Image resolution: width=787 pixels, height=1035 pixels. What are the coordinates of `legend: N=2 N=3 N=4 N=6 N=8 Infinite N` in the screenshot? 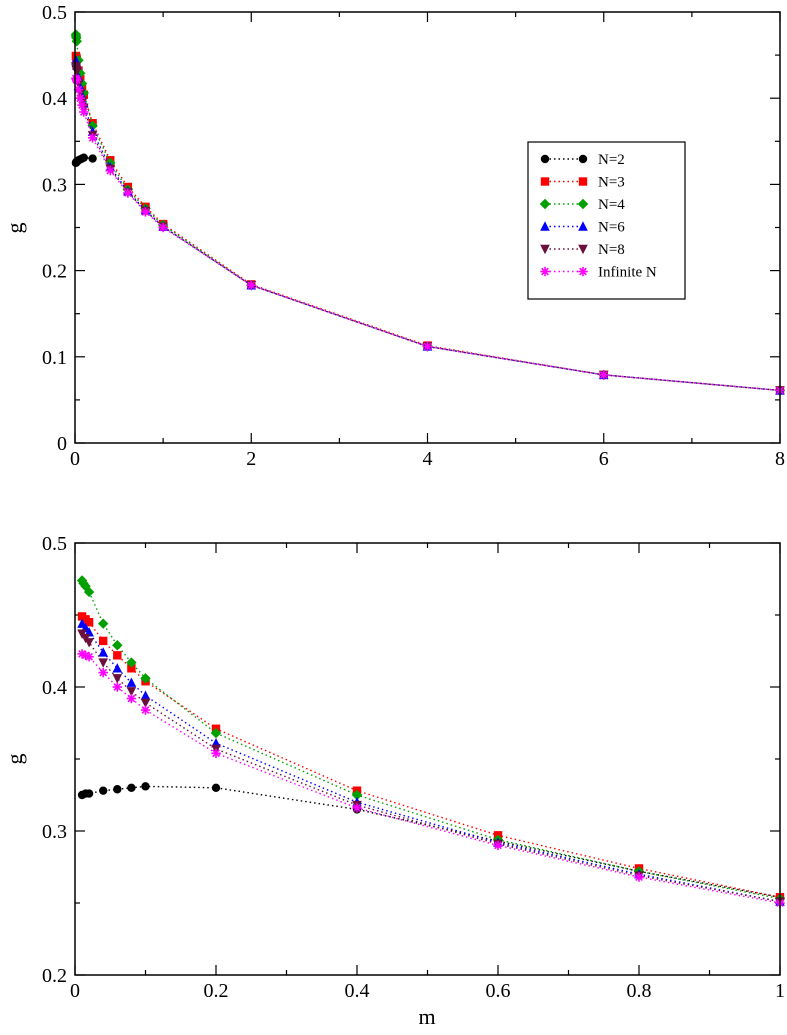 It's located at (606, 220).